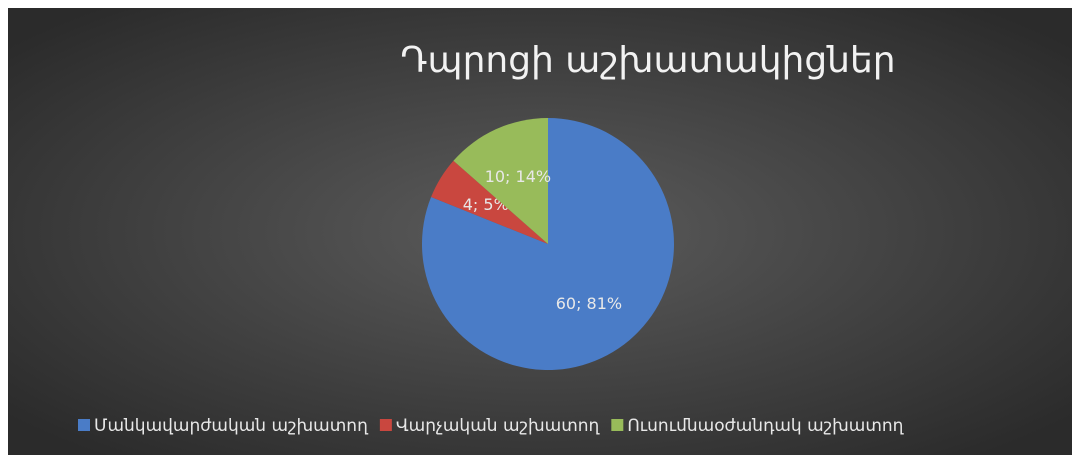 The width and height of the screenshot is (1080, 455). I want to click on legend-label: Ուսումնաօժանդակ աշխատող, so click(765, 426).